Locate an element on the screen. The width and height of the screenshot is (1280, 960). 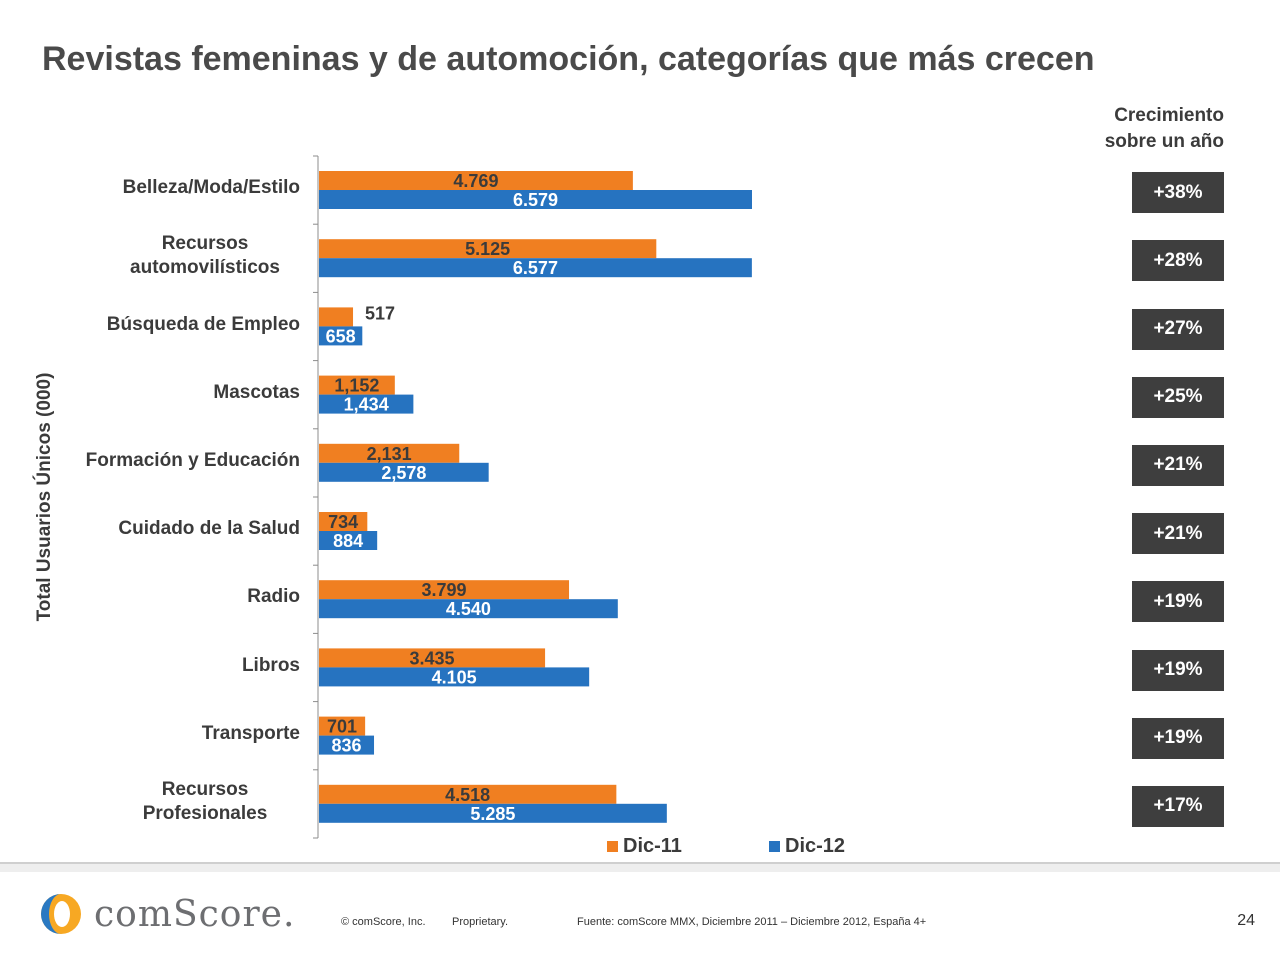
legend-label-dic-12: Dic-12 is located at coordinates (815, 846).